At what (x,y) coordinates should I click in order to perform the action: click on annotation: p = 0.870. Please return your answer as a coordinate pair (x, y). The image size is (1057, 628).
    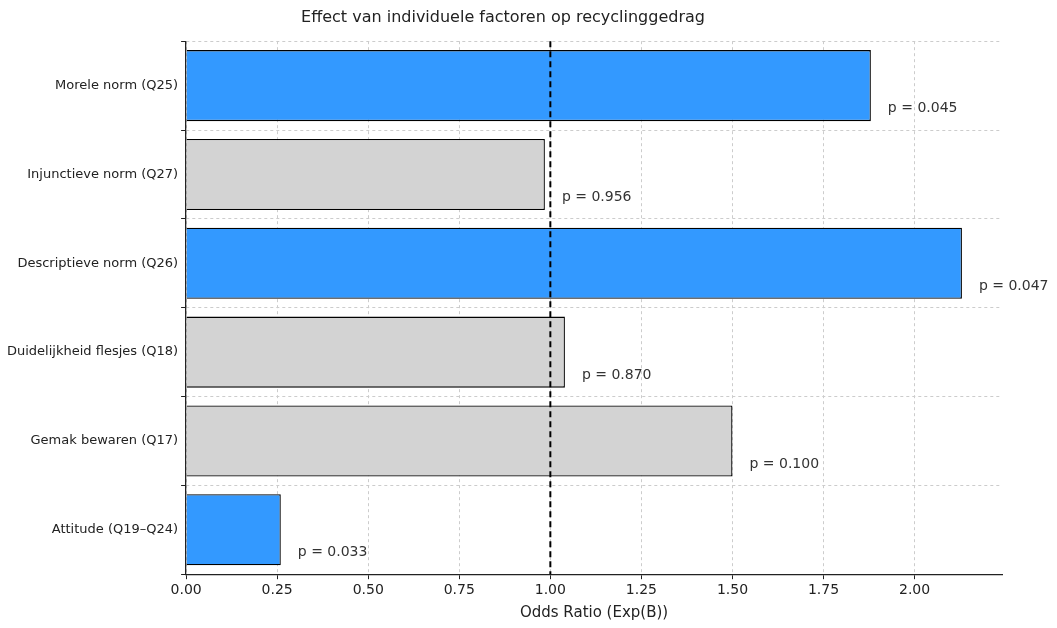
    Looking at the image, I should click on (616, 373).